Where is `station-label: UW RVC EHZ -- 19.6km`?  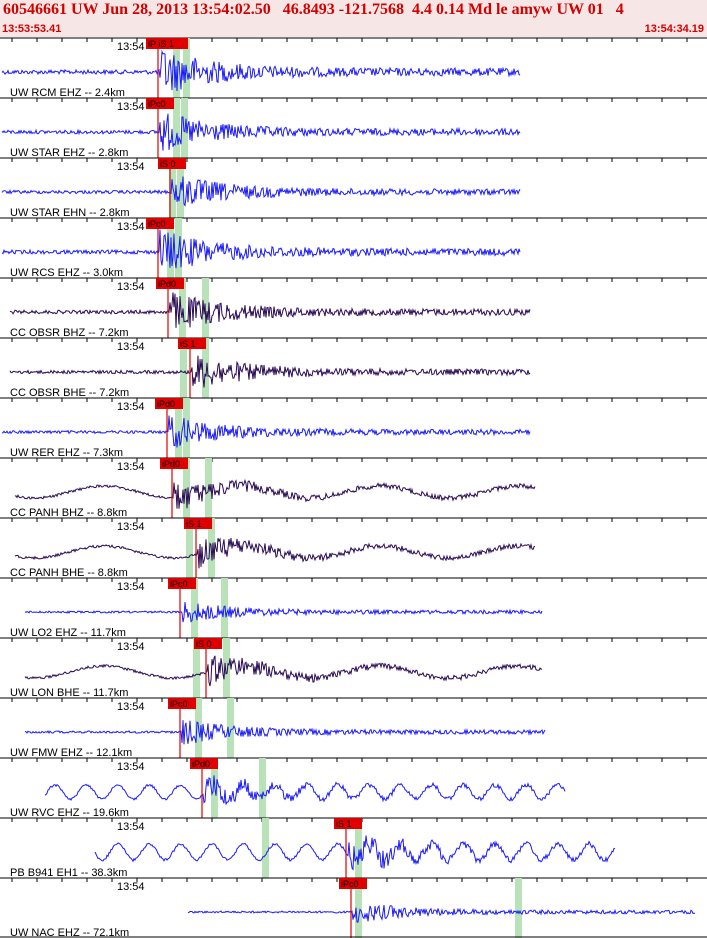
station-label: UW RVC EHZ -- 19.6km is located at coordinates (69, 813).